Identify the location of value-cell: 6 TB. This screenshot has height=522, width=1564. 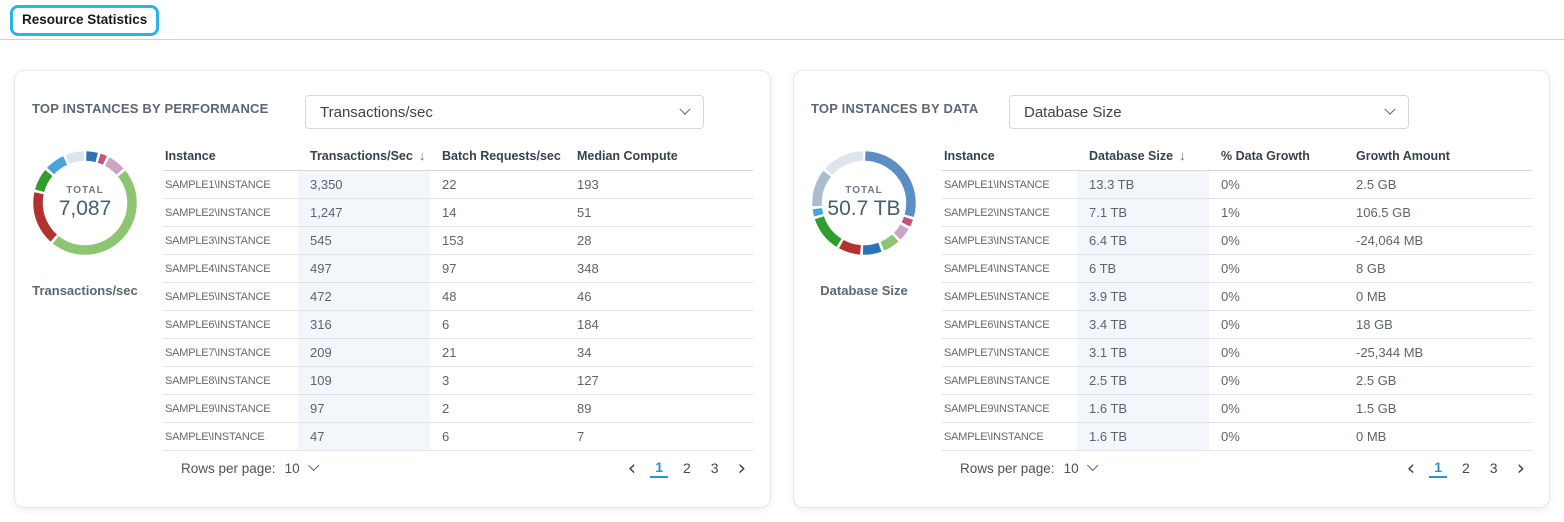
(1143, 268).